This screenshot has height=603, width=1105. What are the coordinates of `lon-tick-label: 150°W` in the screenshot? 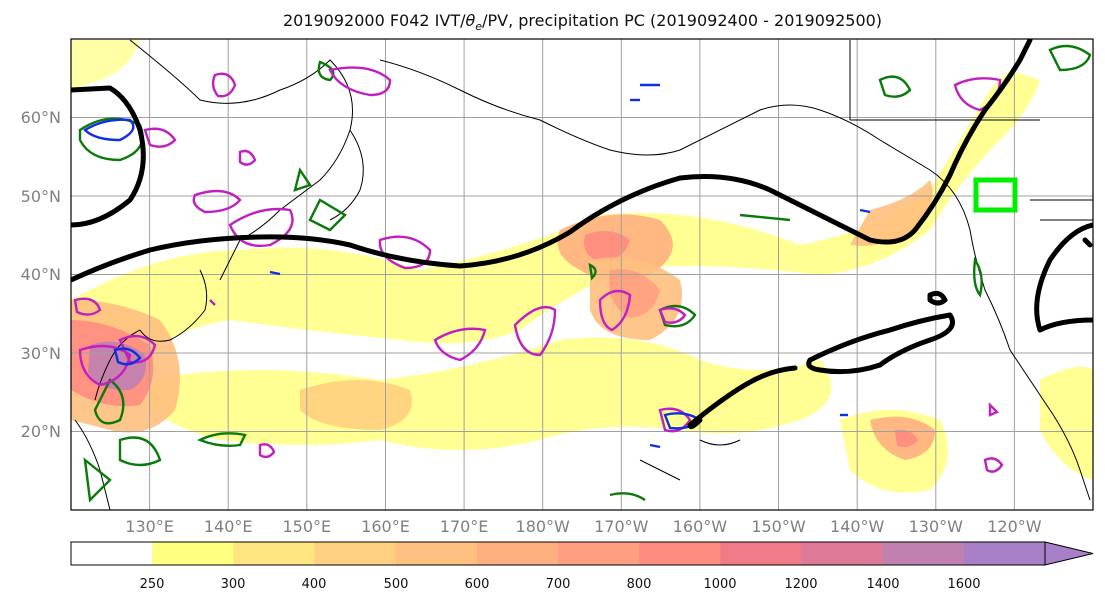 It's located at (778, 526).